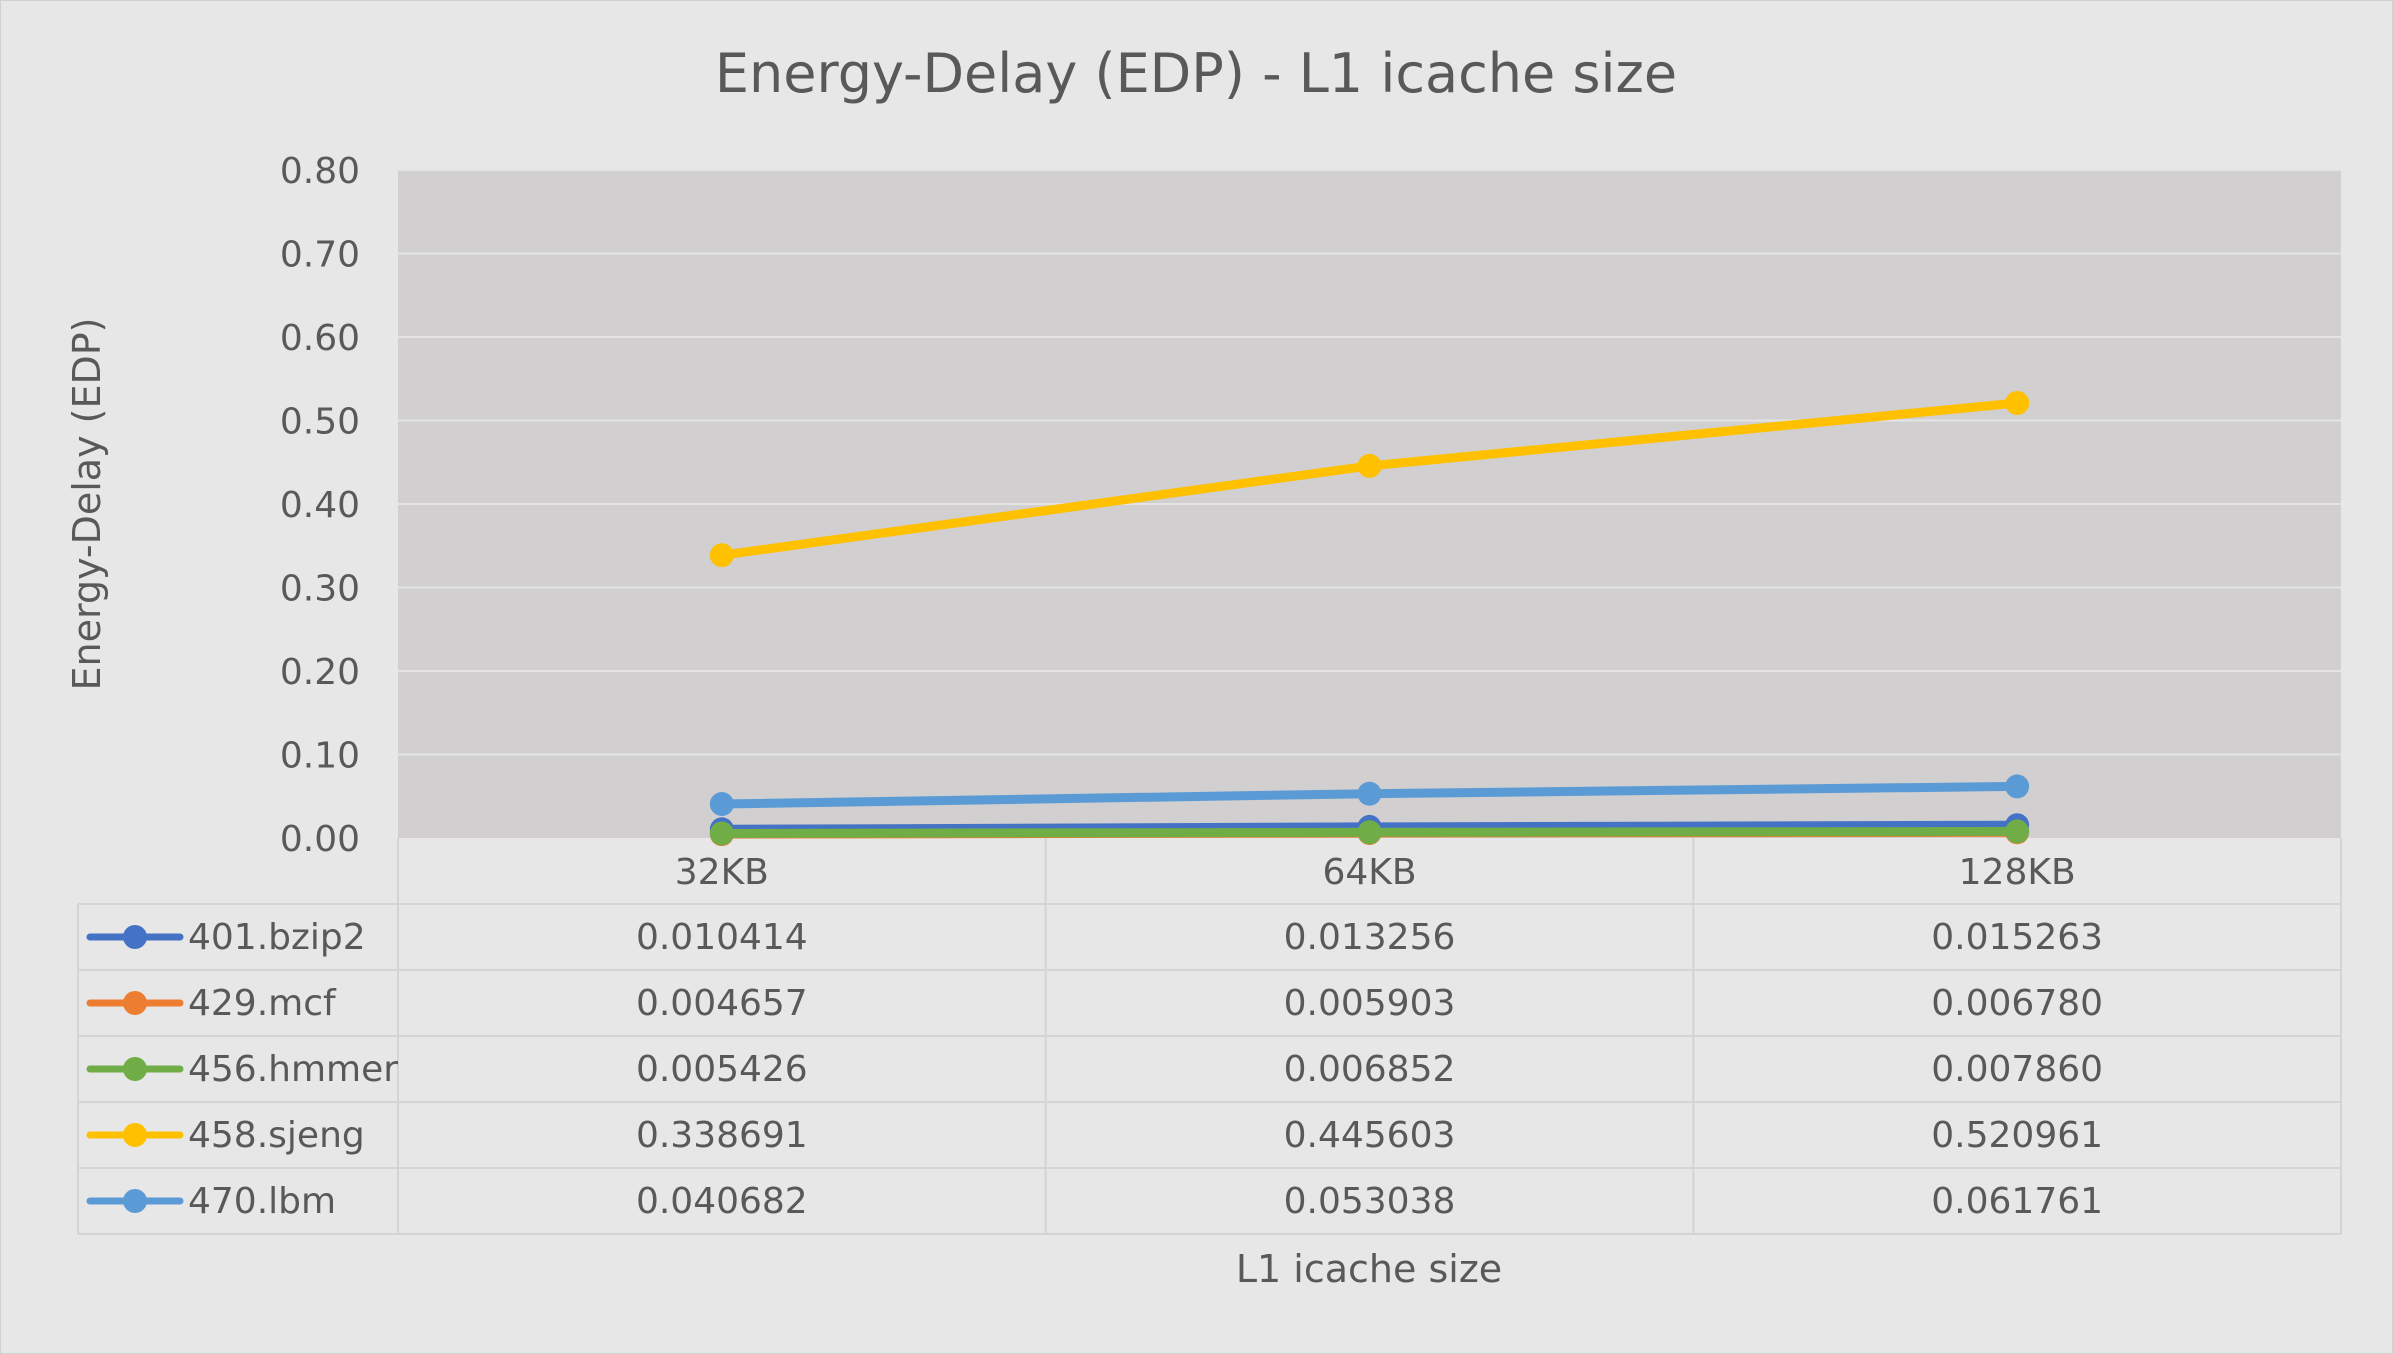 Image resolution: width=2393 pixels, height=1354 pixels. Describe the element at coordinates (2017, 937) in the screenshot. I see `data-table-value: 0.015263` at that location.